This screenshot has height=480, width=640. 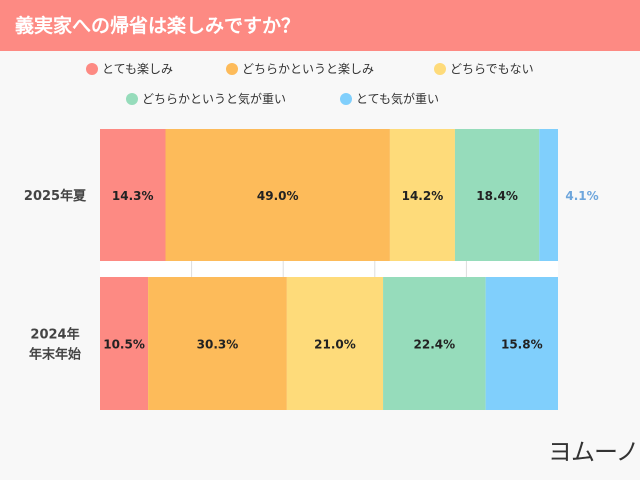 What do you see at coordinates (54, 335) in the screenshot?
I see `category-label: 2024年` at bounding box center [54, 335].